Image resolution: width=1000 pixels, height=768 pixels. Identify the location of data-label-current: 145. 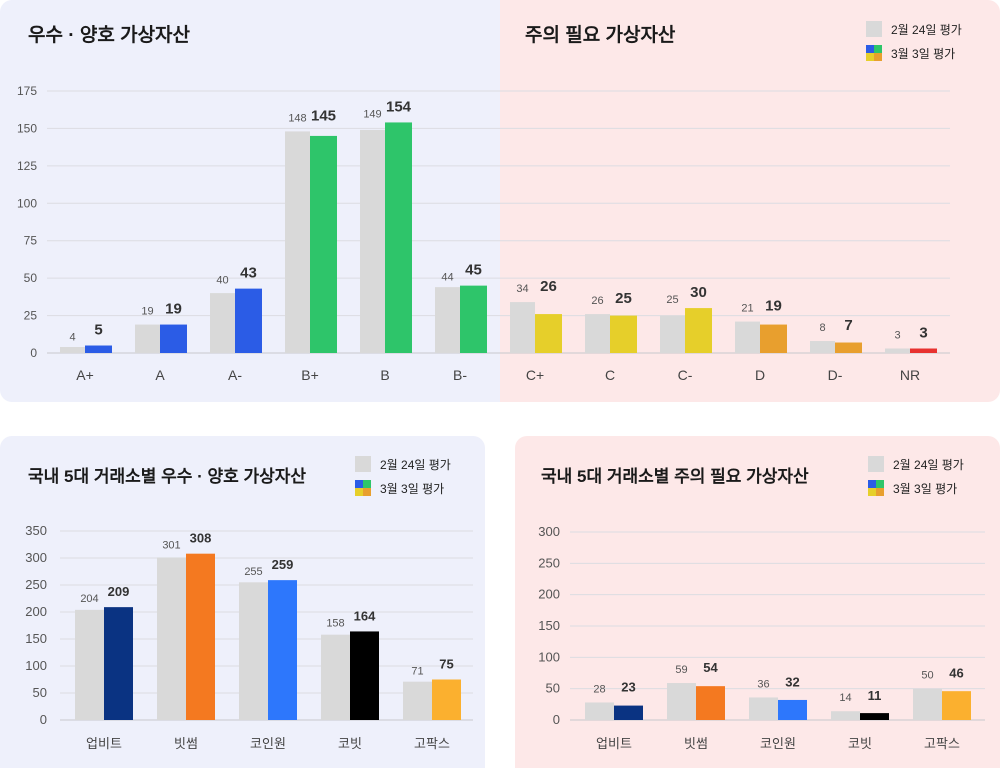
(323, 115).